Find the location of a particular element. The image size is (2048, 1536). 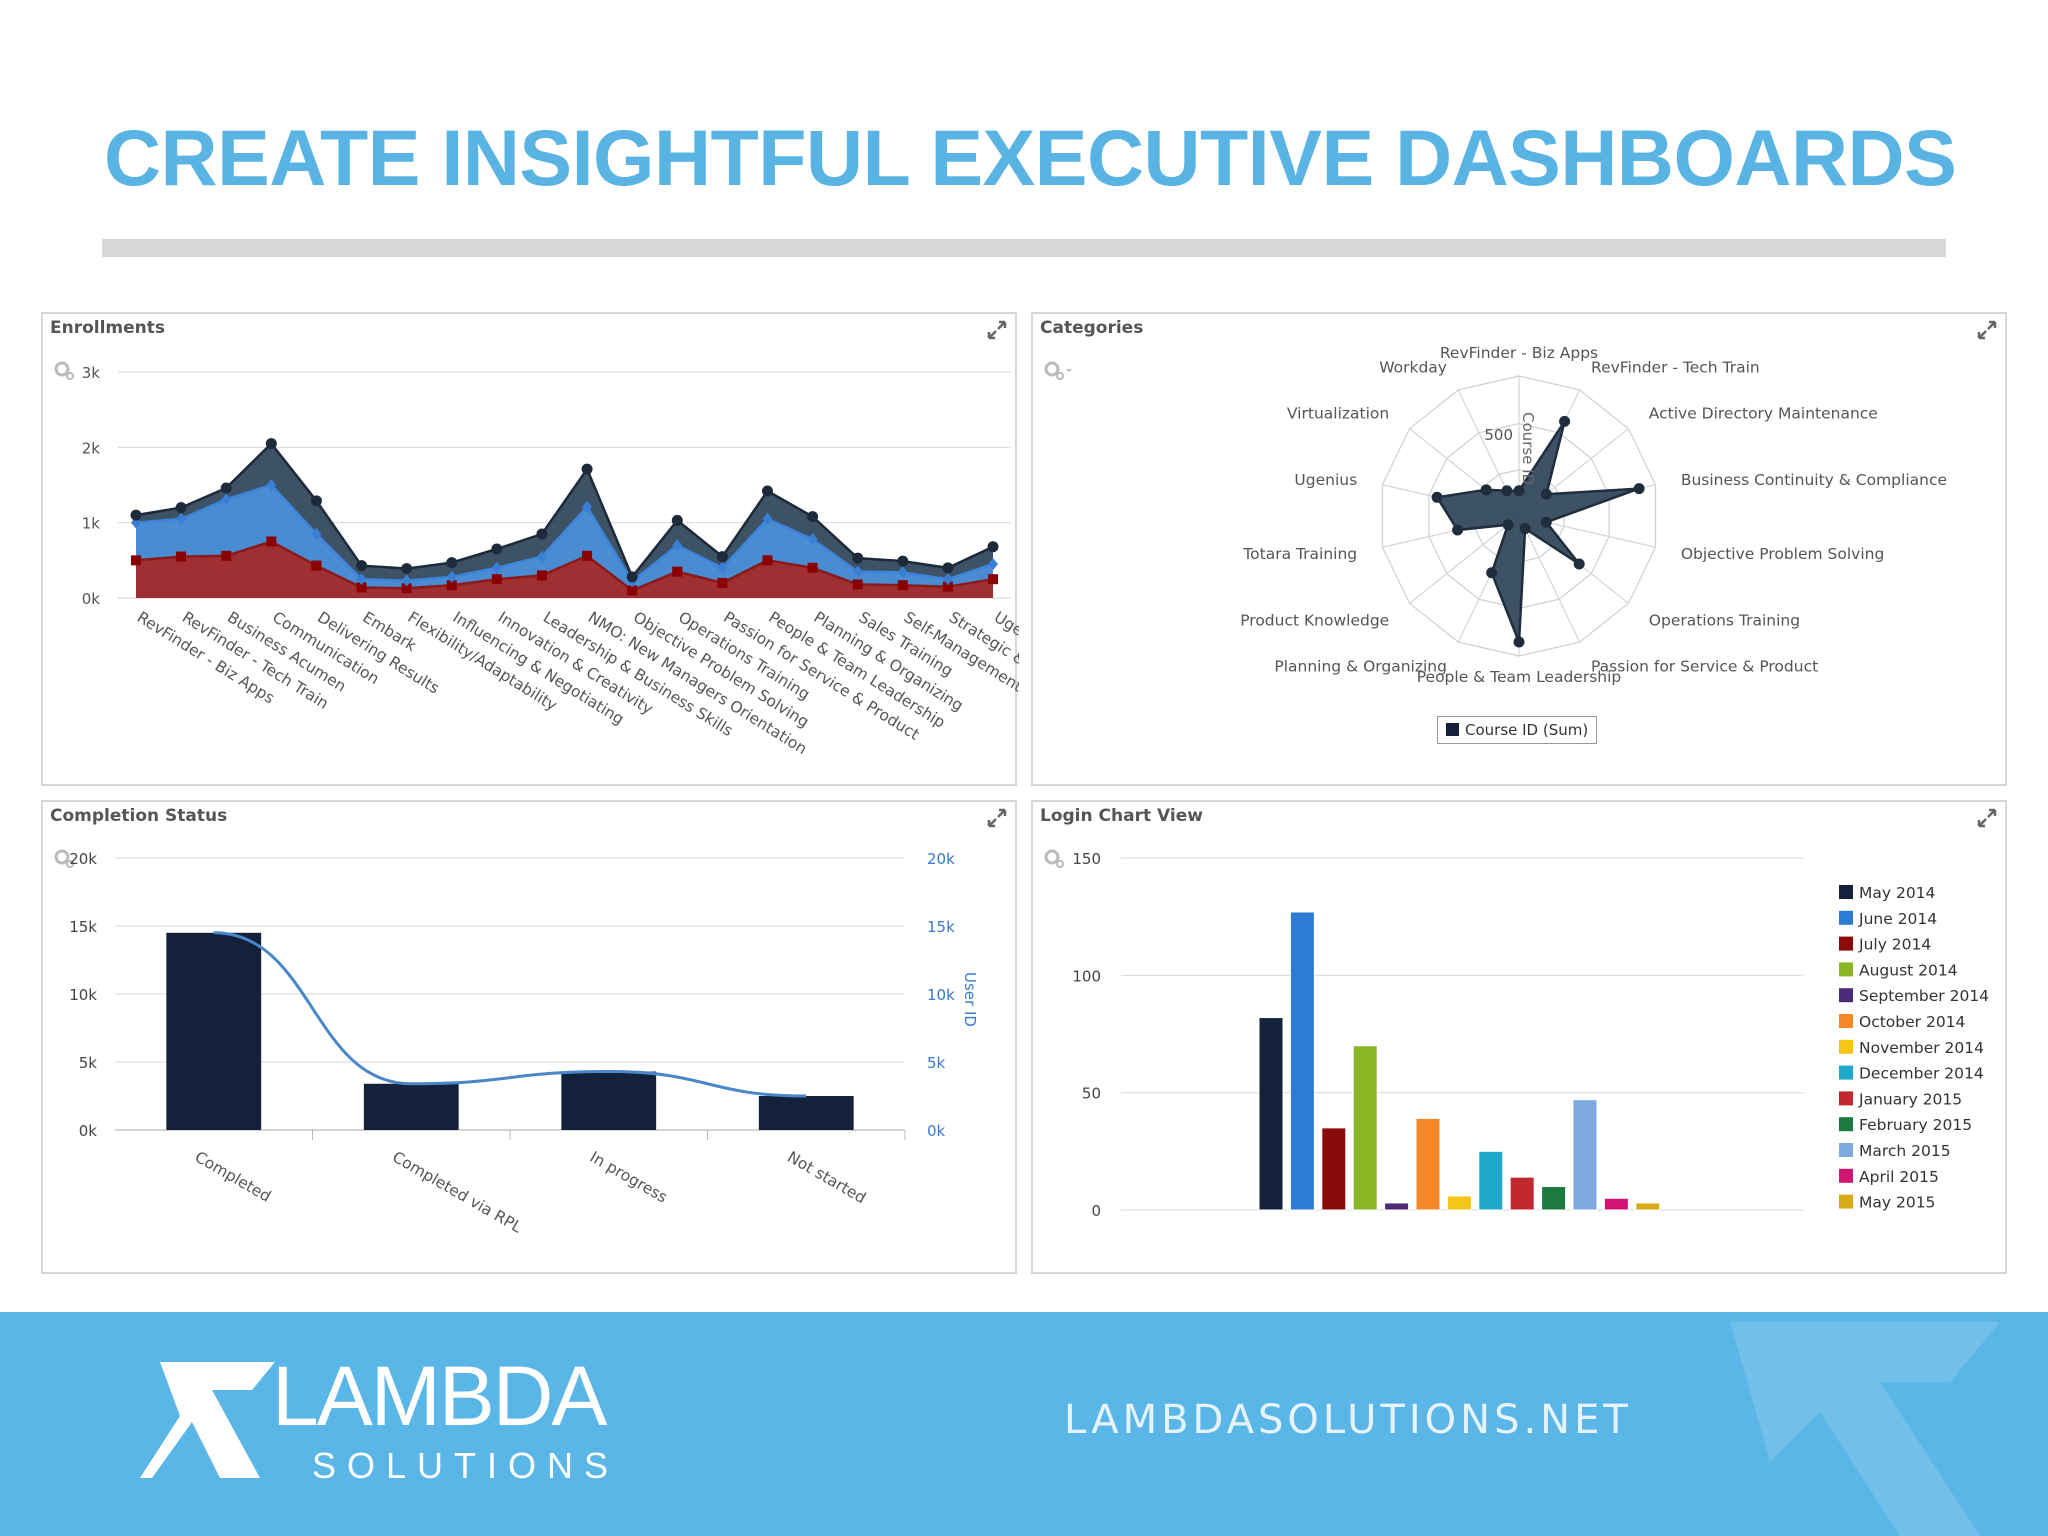

bar-may-2014 is located at coordinates (1271, 1114).